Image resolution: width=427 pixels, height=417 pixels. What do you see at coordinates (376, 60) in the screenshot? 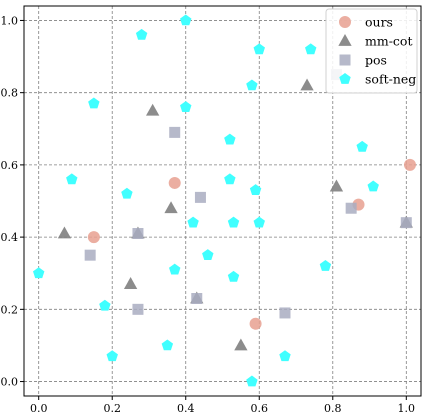
I see `legend-label: pos` at bounding box center [376, 60].